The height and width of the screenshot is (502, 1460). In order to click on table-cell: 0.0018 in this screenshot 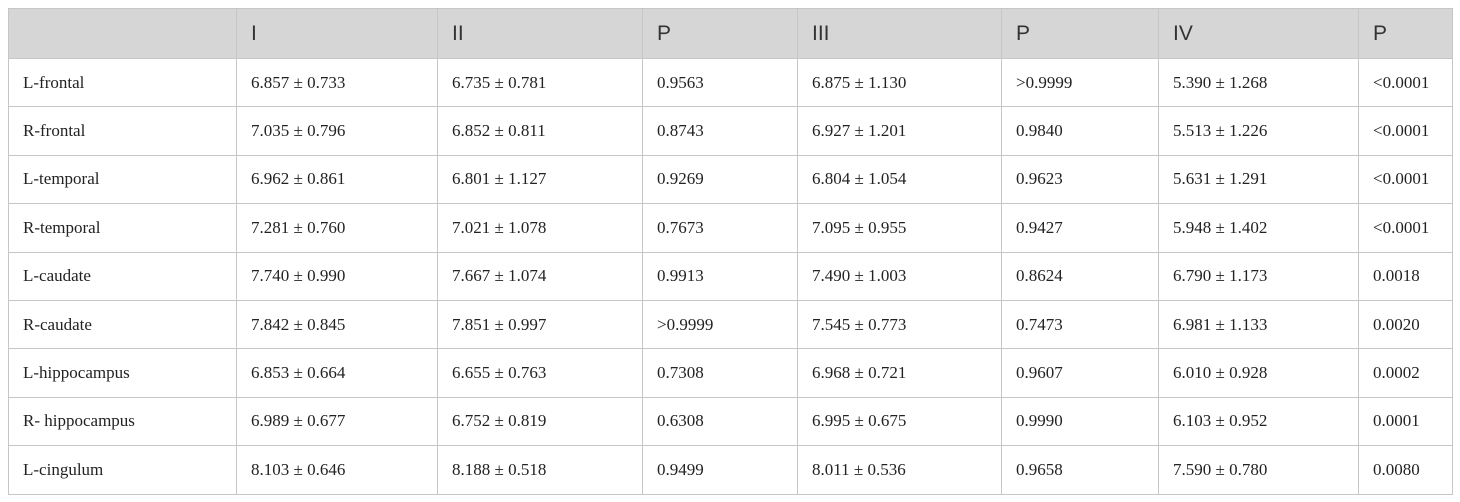, I will do `click(1405, 276)`.